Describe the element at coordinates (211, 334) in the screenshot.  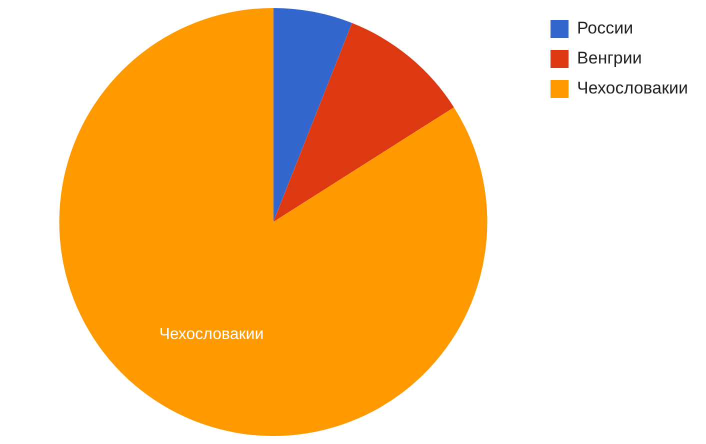
I see `text: Чехословакии` at that location.